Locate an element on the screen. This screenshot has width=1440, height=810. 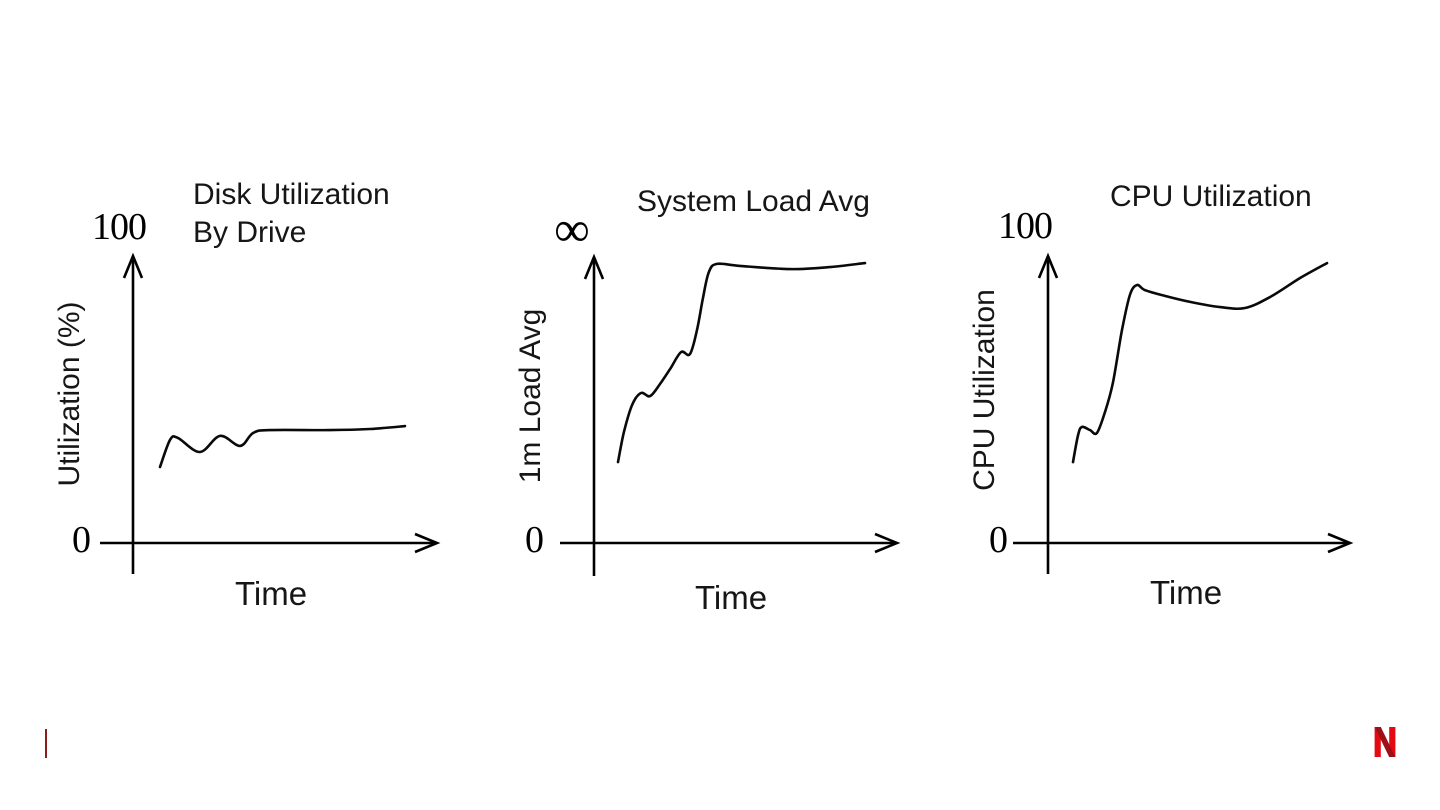
chart1-curve is located at coordinates (282, 446).